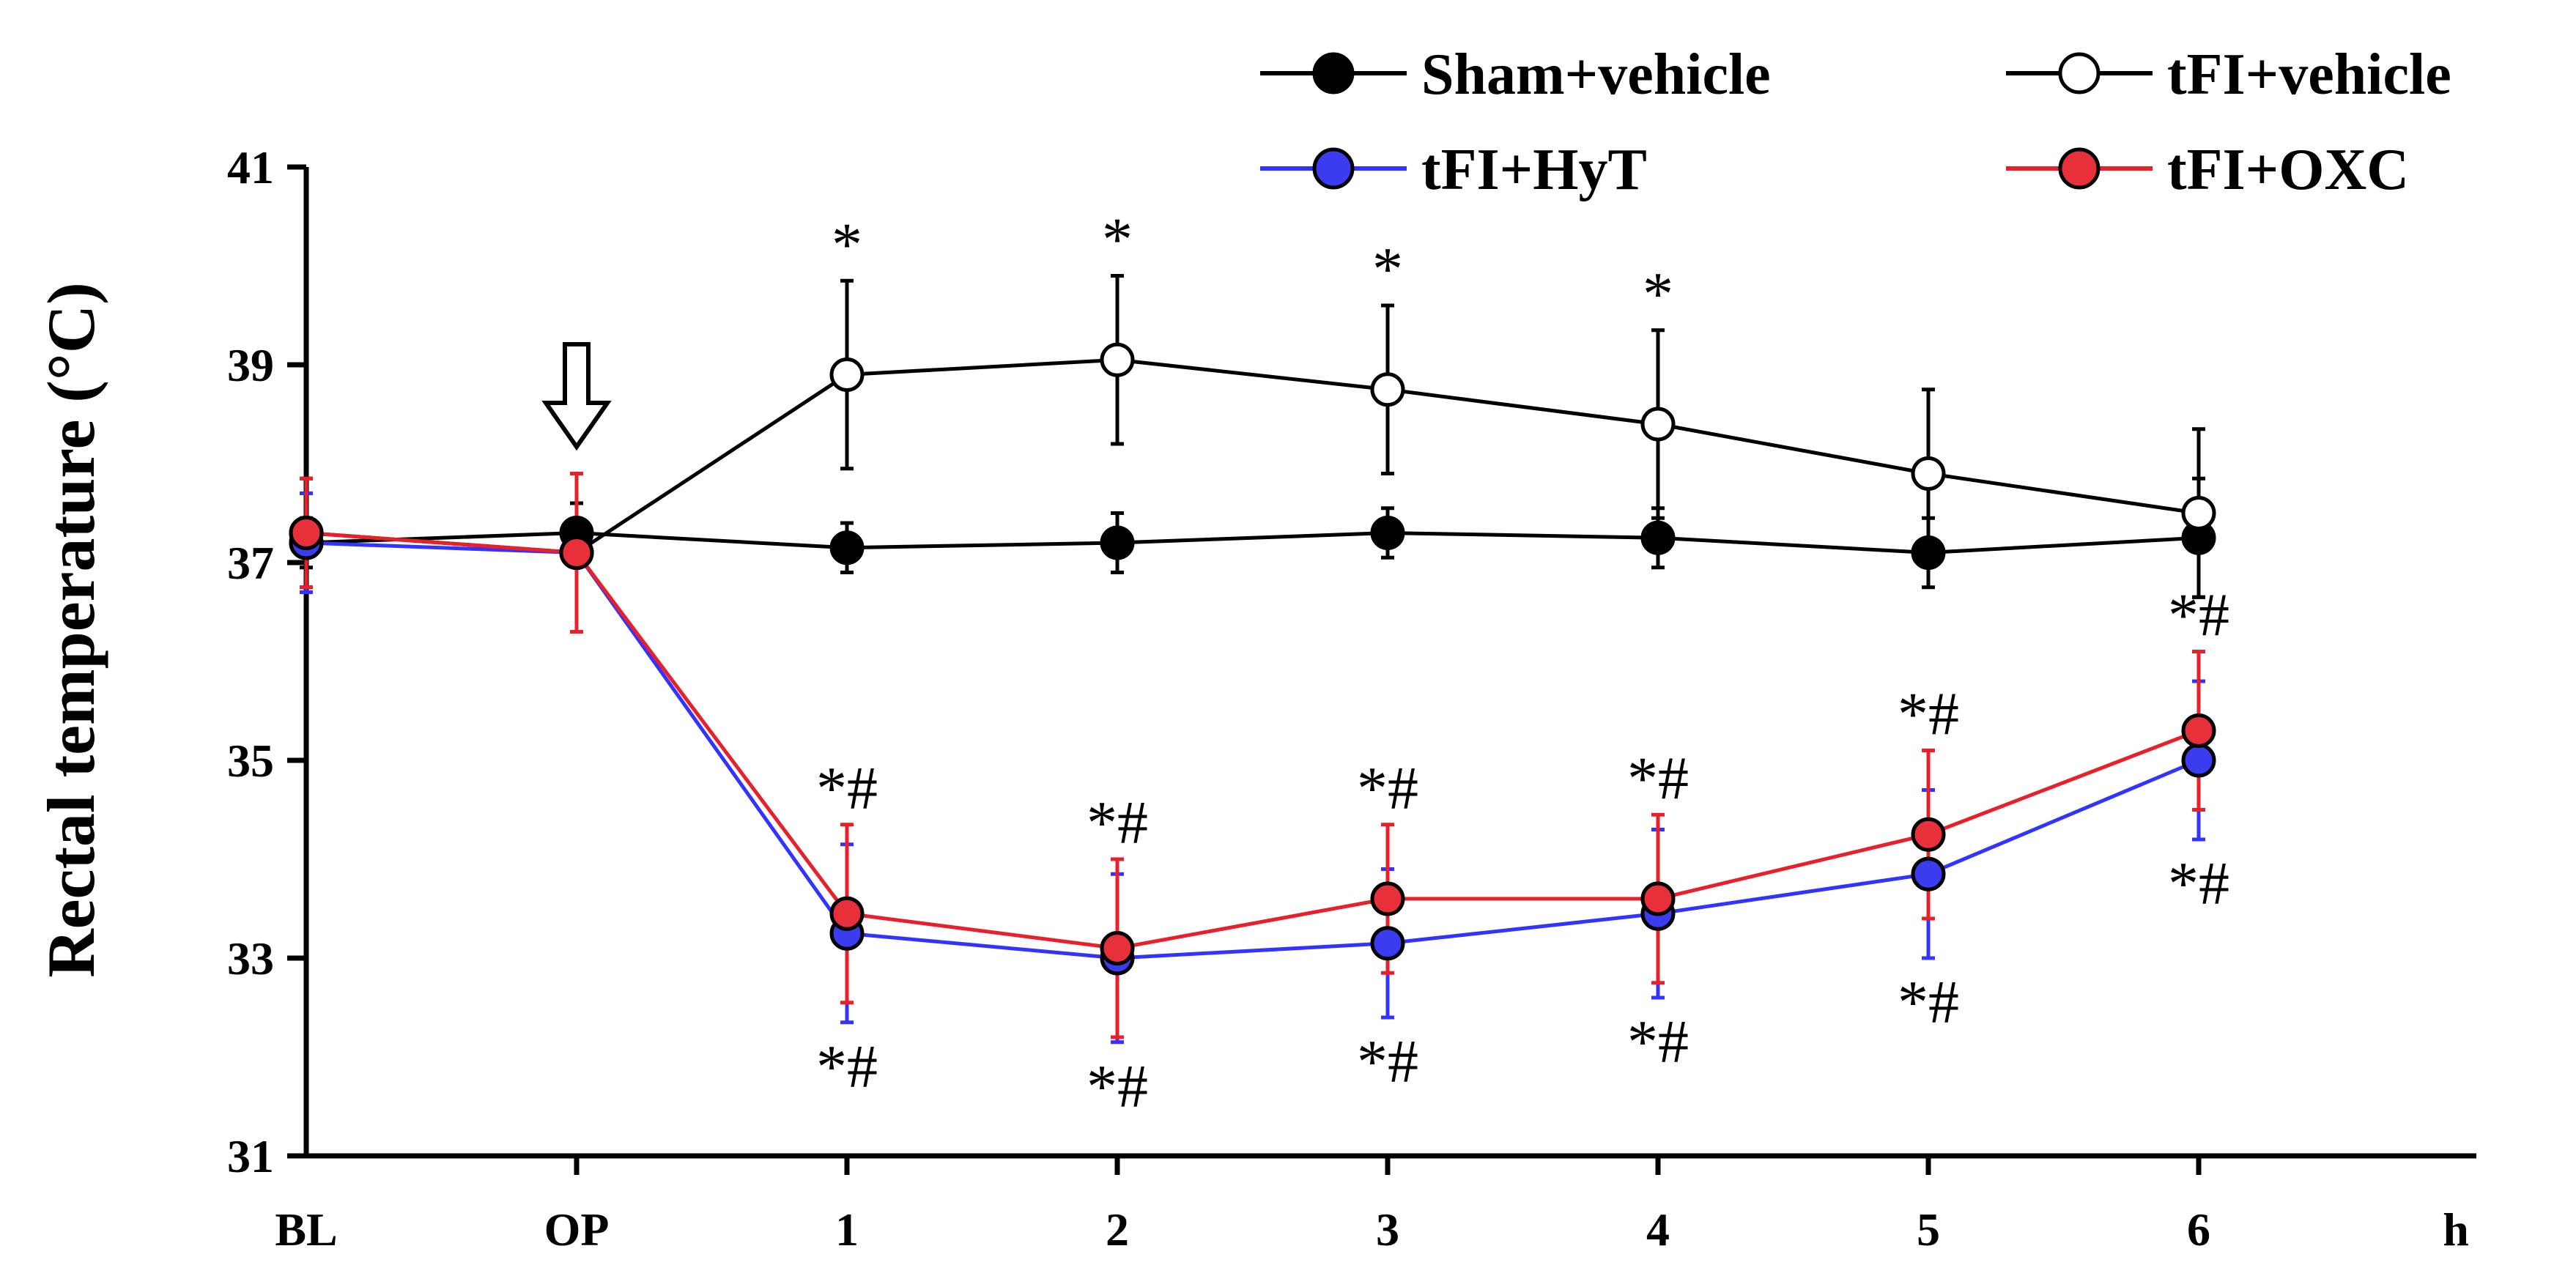 The height and width of the screenshot is (1287, 2576). I want to click on legend-label-tfi-oxc: tFI+OXC, so click(2288, 170).